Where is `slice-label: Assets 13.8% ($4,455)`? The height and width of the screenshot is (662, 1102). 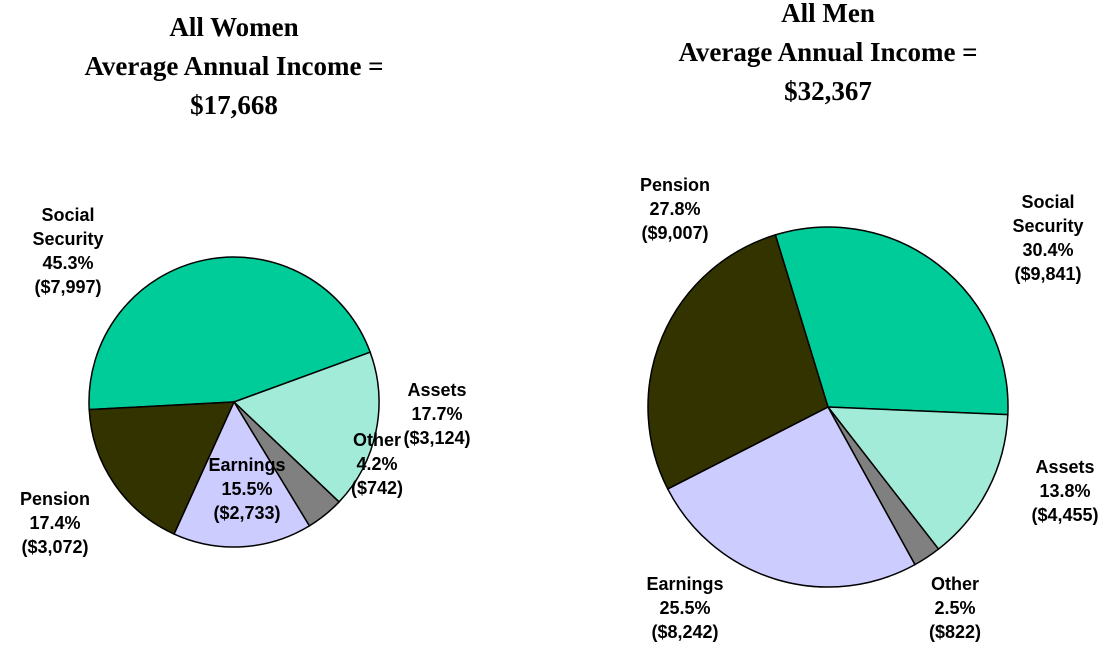
slice-label: Assets 13.8% ($4,455) is located at coordinates (1053, 491).